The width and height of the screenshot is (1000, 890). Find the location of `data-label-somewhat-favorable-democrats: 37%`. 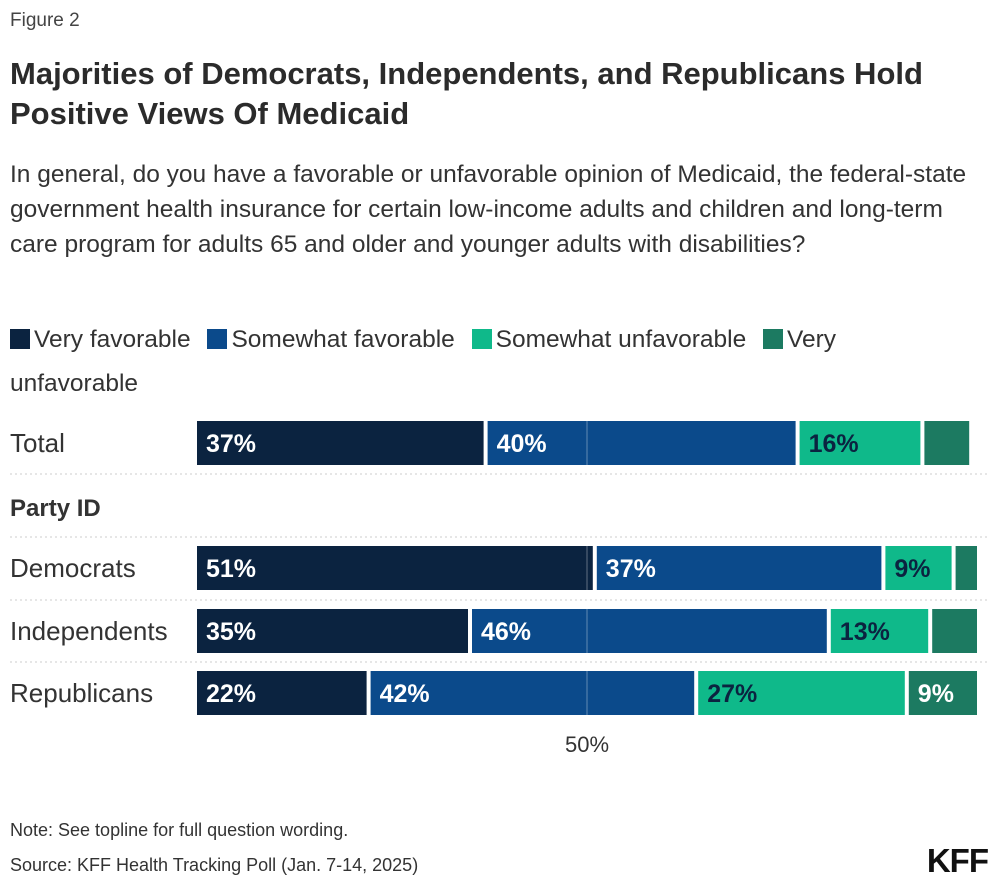

data-label-somewhat-favorable-democrats: 37% is located at coordinates (631, 569).